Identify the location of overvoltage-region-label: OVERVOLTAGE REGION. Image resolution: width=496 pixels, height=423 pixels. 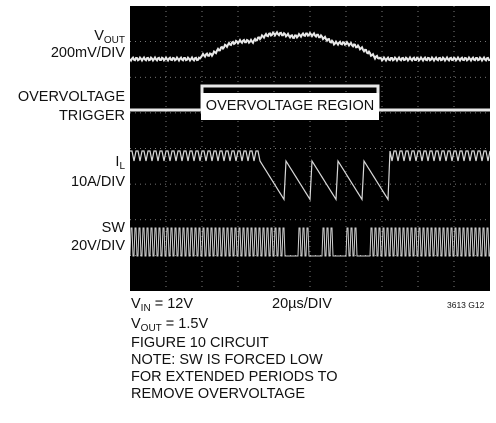
(290, 106).